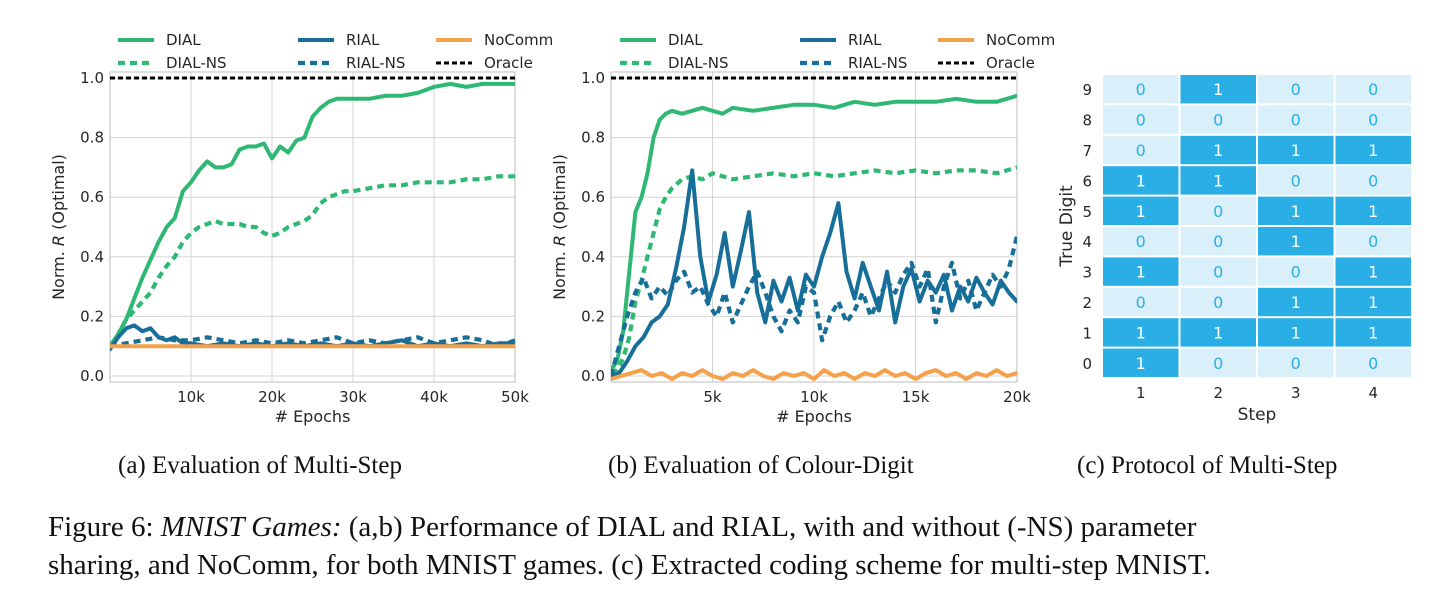  I want to click on x-tick-label: 4, so click(1373, 393).